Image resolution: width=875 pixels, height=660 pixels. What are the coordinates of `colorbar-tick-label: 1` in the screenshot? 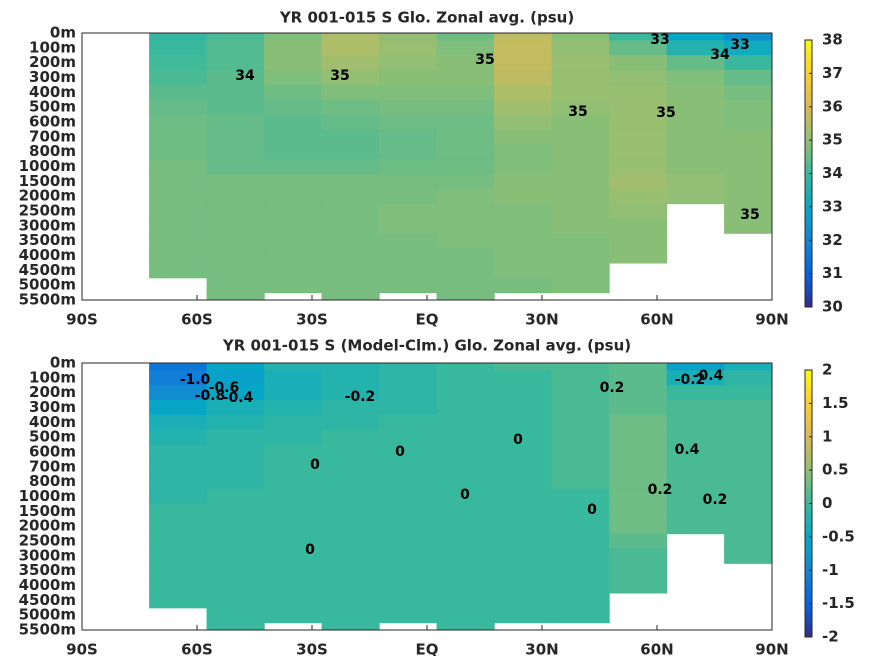 It's located at (827, 436).